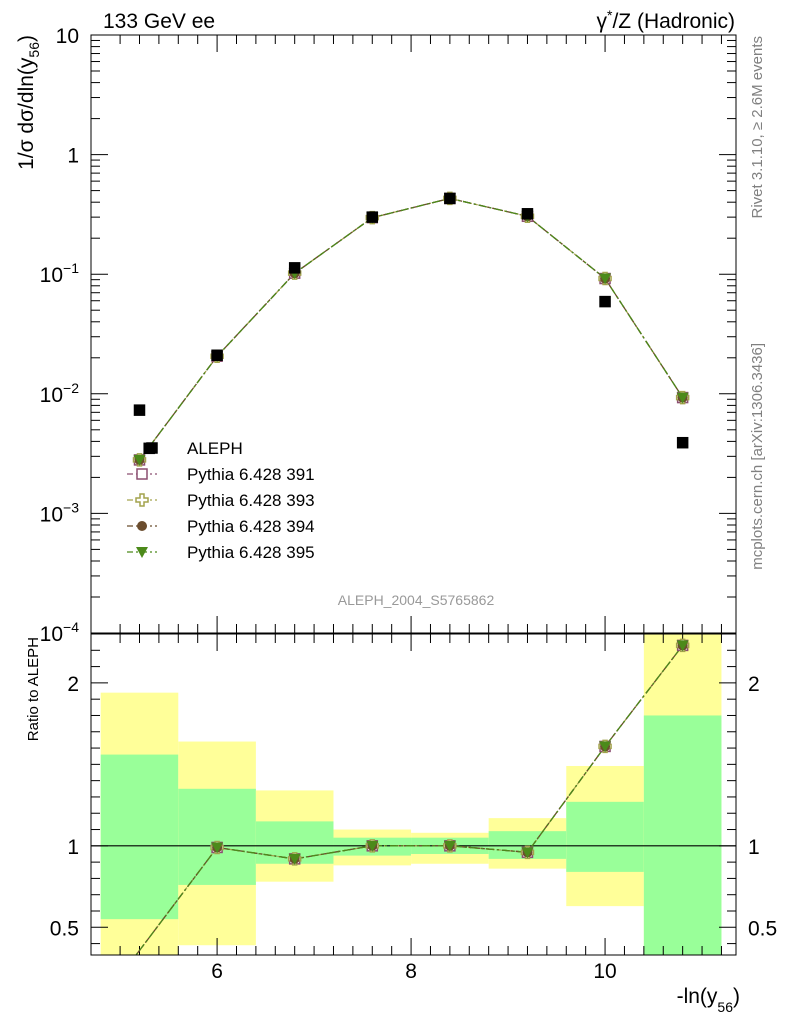  Describe the element at coordinates (754, 684) in the screenshot. I see `ratio-y-tick-label-right: 2` at that location.